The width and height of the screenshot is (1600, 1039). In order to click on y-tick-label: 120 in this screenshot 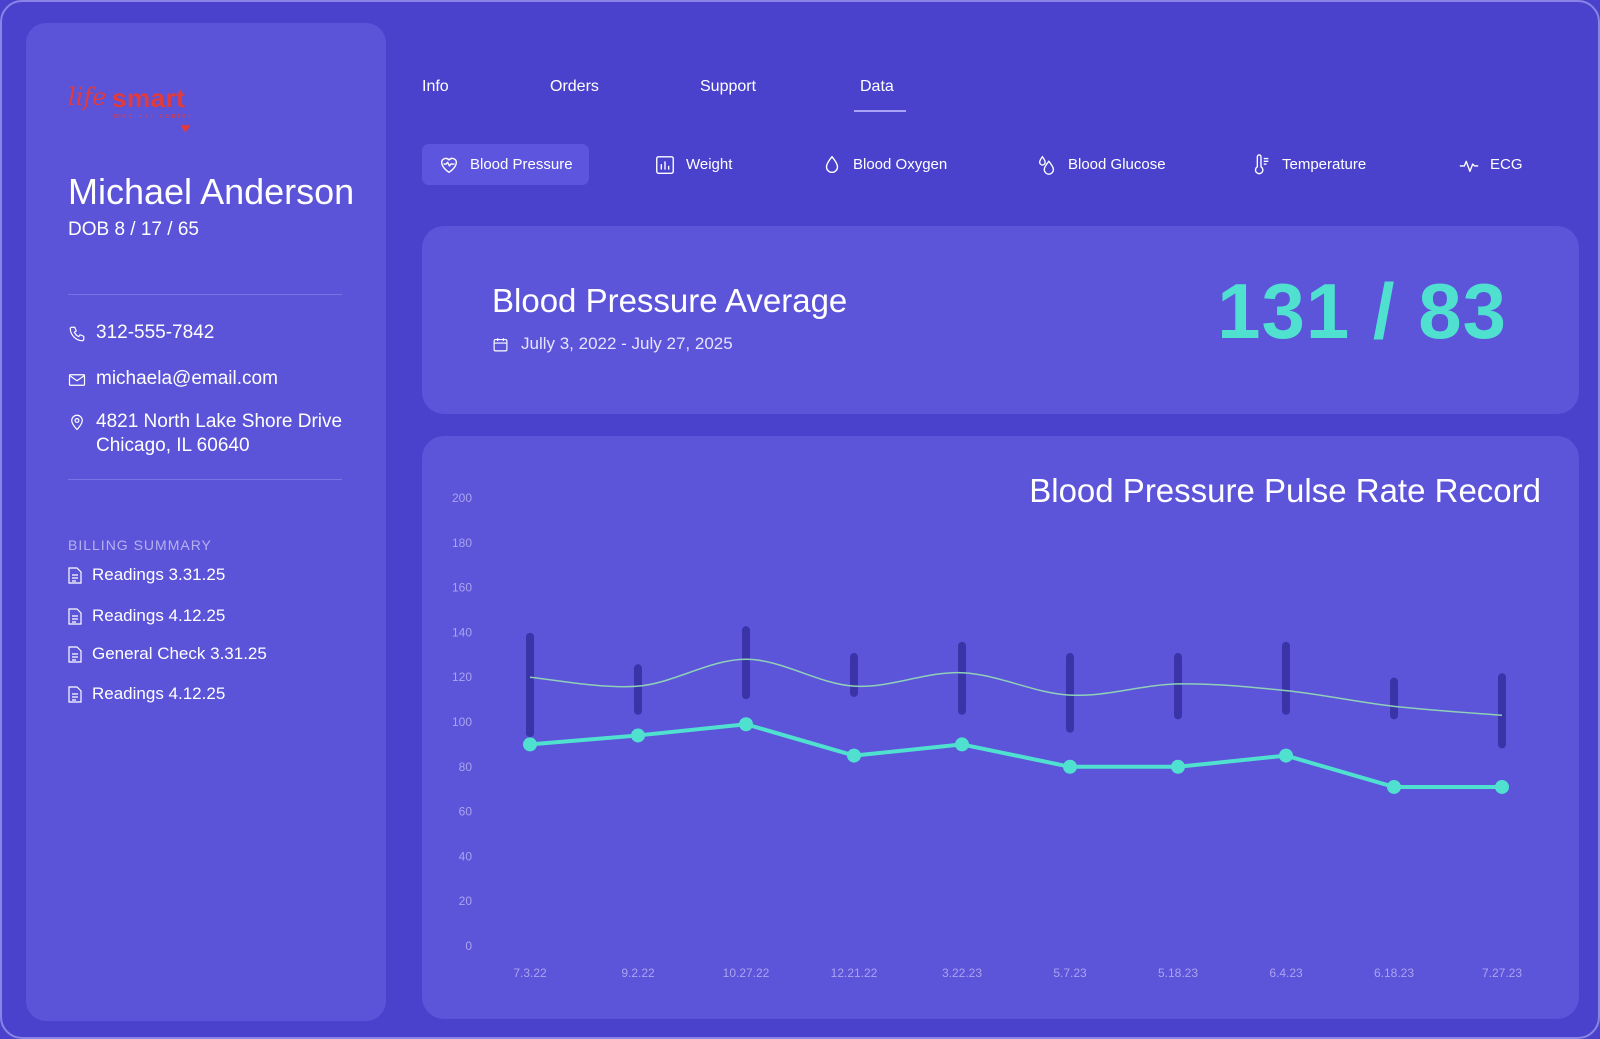, I will do `click(462, 677)`.